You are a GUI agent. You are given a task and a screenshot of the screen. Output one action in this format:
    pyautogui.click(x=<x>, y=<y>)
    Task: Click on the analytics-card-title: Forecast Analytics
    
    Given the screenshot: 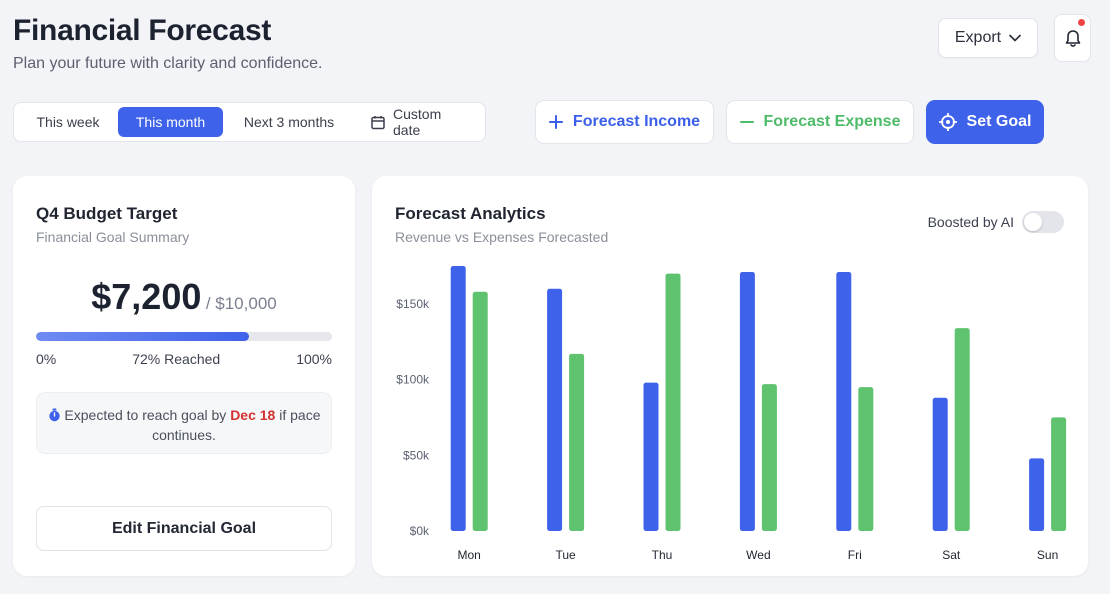 What is the action you would take?
    pyautogui.click(x=470, y=213)
    